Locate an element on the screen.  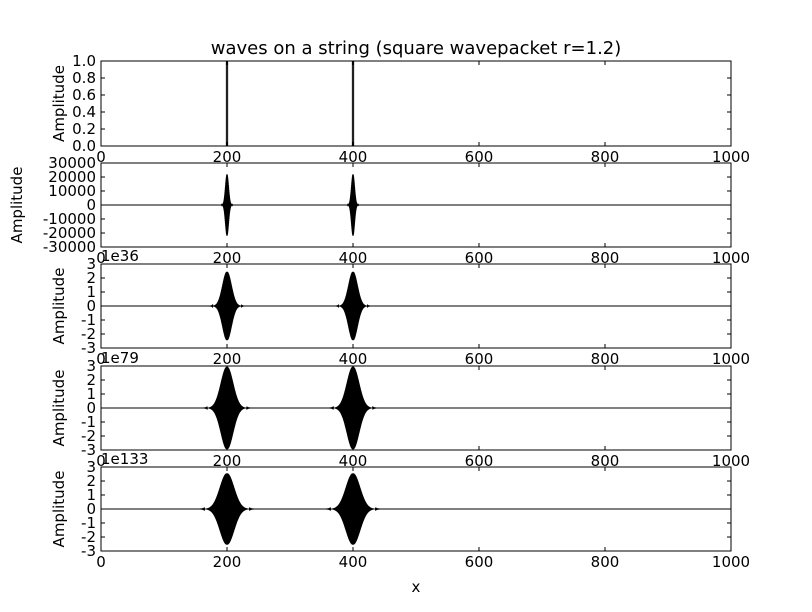
y-tick-label: 0.0 is located at coordinates (84, 146).